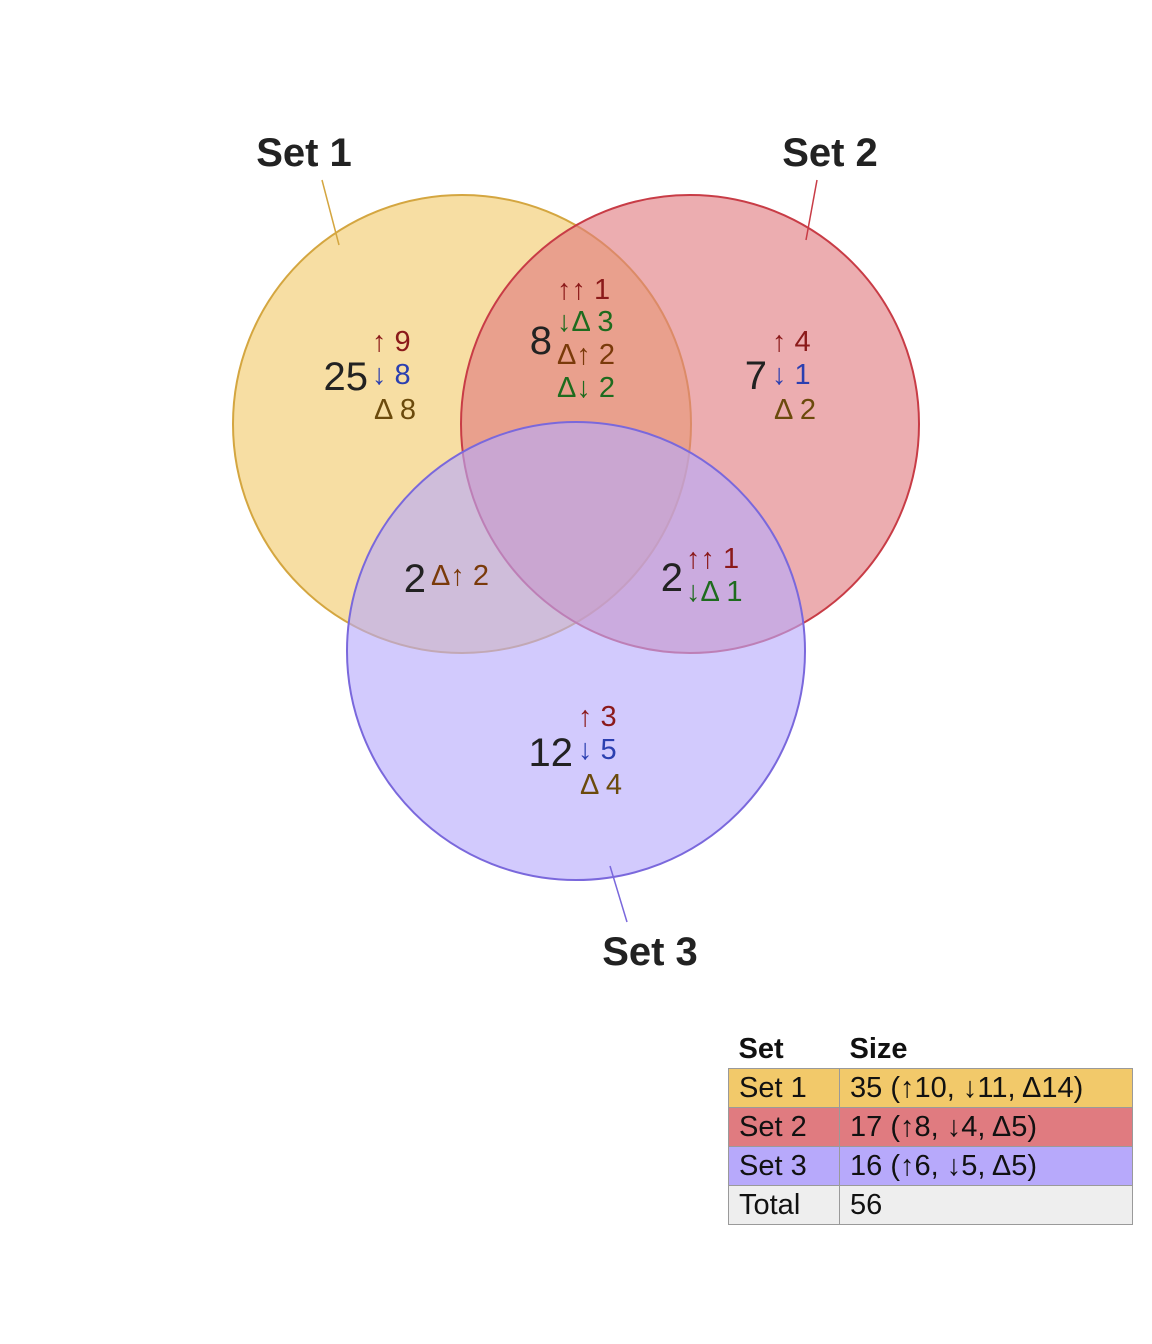 The height and width of the screenshot is (1344, 1152). I want to click on region-set2-only: 7 ↑ 4 ↓ 1 Δ 2, so click(780, 376).